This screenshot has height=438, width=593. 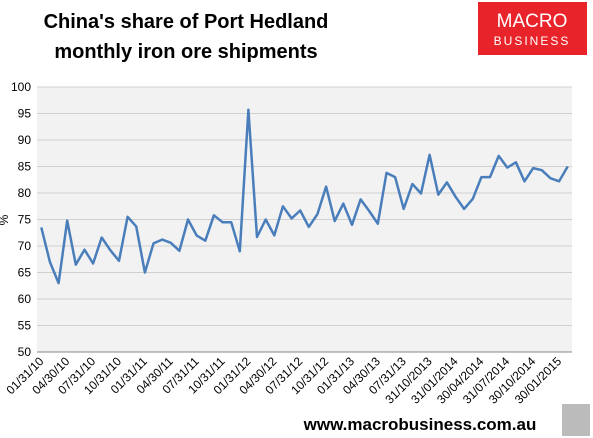 What do you see at coordinates (185, 52) in the screenshot?
I see `chart-title: monthly iron ore shipments` at bounding box center [185, 52].